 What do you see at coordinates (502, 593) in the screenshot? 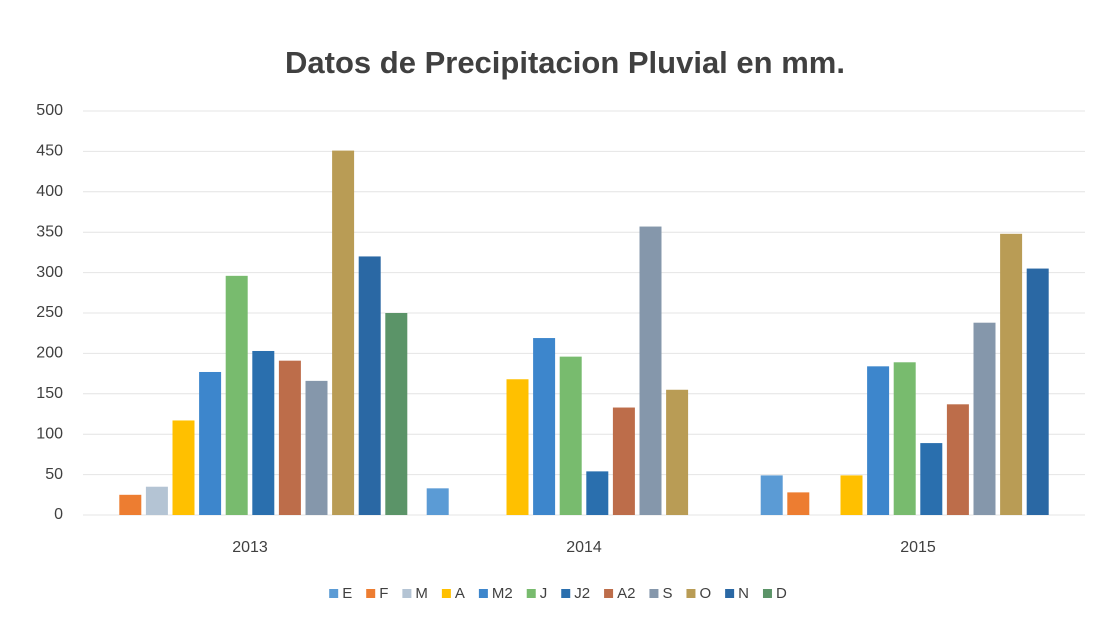
I see `legend-label: M2` at bounding box center [502, 593].